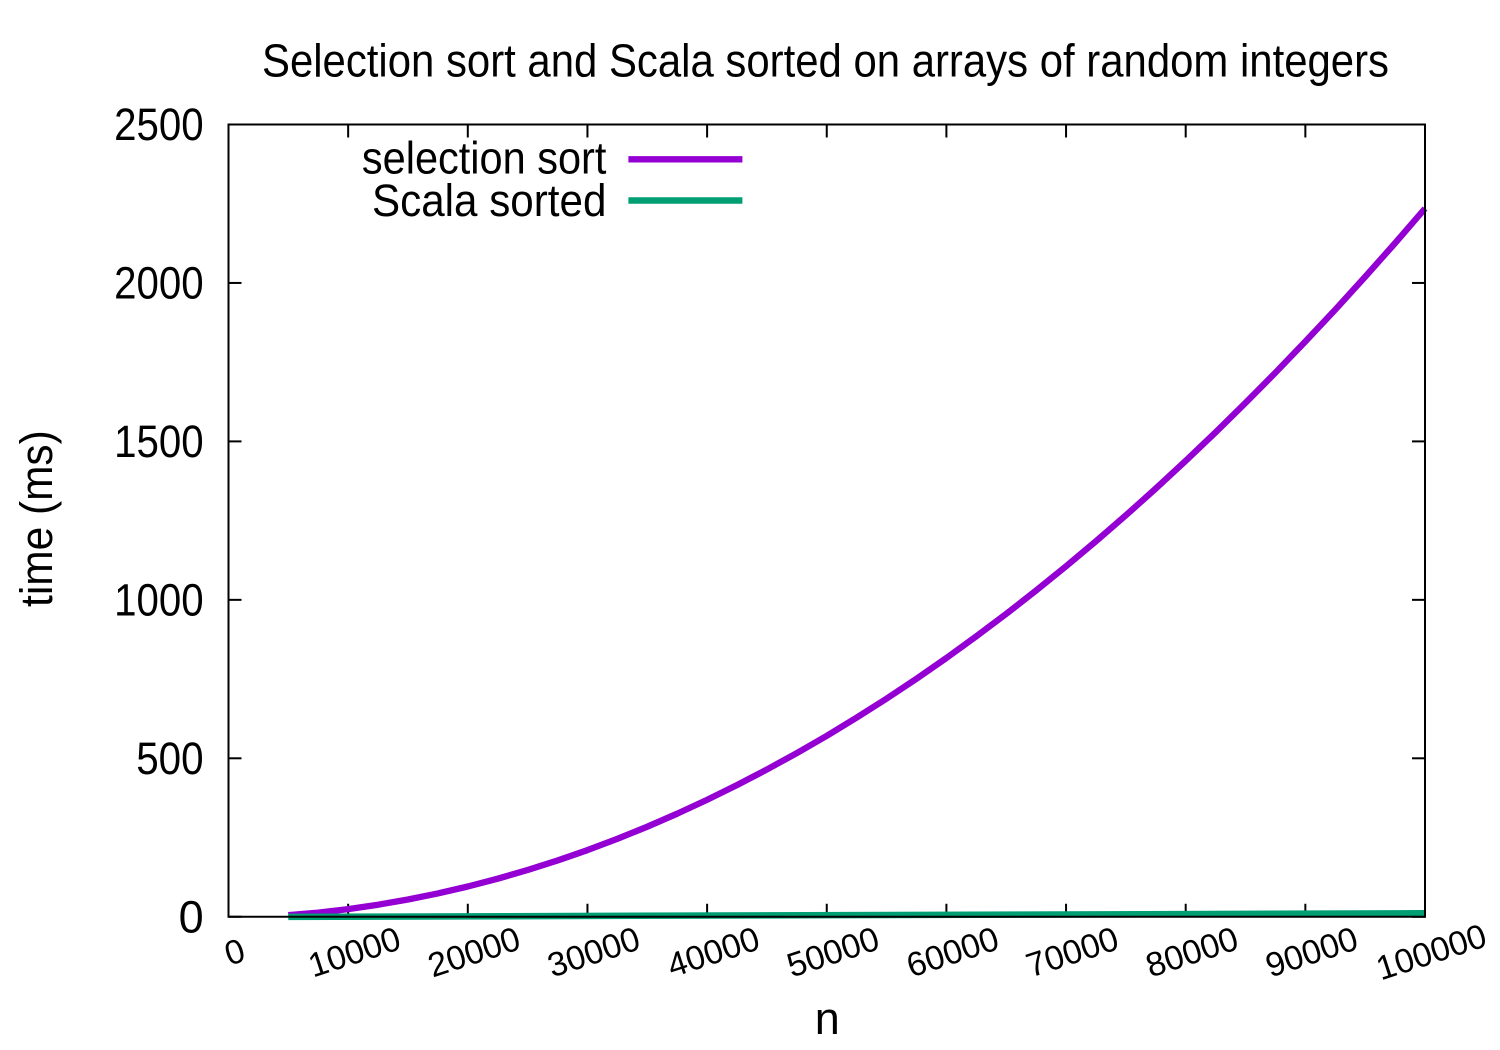  Describe the element at coordinates (191, 916) in the screenshot. I see `svg-text: 0` at that location.